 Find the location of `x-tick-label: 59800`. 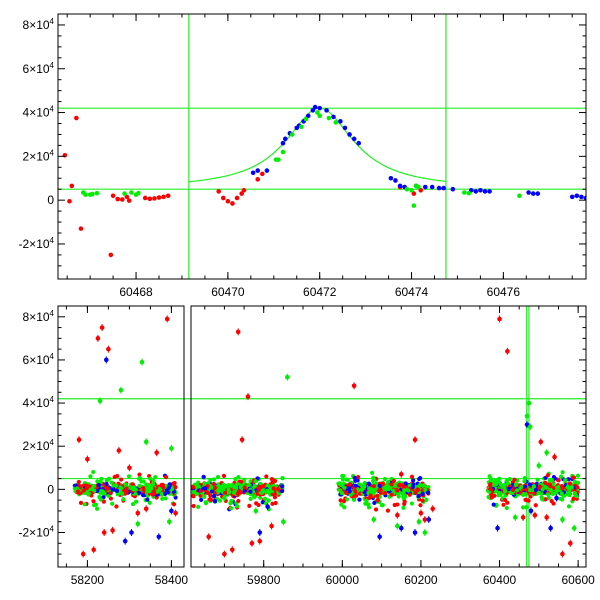

x-tick-label: 59800 is located at coordinates (264, 580).